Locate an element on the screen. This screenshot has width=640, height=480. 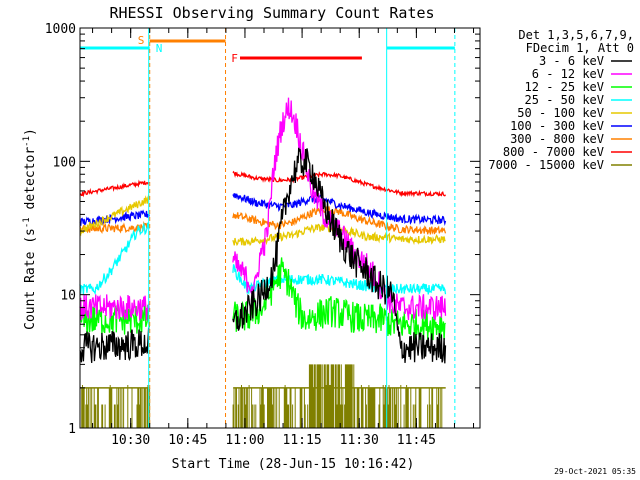
y-axis-label-sup2: -1 is located at coordinates (27, 141).